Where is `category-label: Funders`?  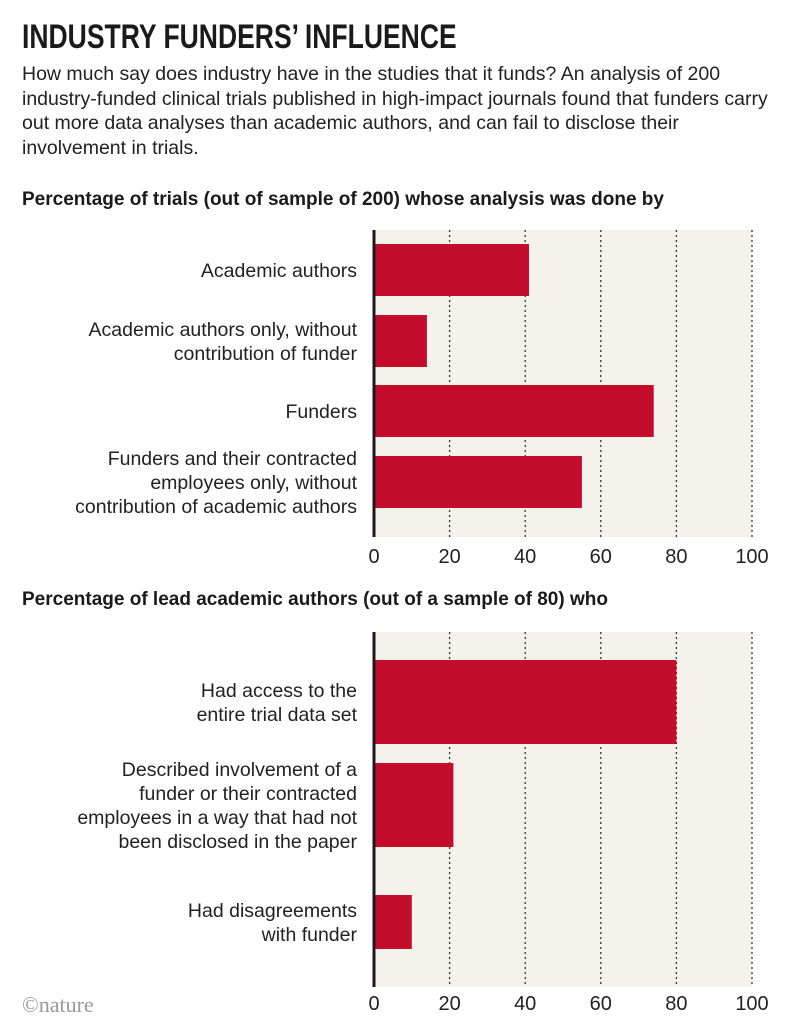 category-label: Funders is located at coordinates (321, 412).